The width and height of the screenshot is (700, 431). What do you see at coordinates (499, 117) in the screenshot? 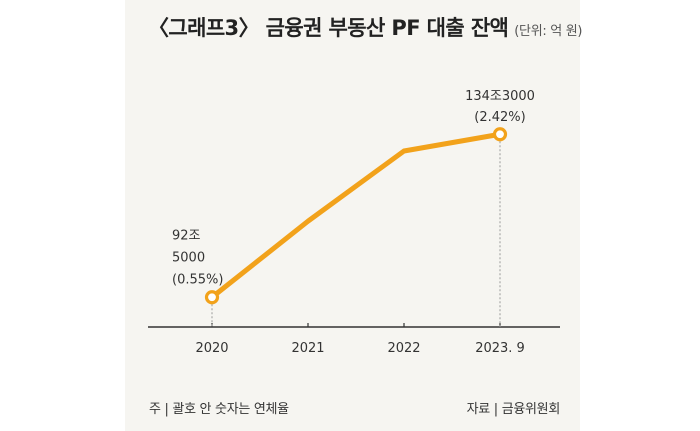
I see `data-label: (2.42%)` at bounding box center [499, 117].